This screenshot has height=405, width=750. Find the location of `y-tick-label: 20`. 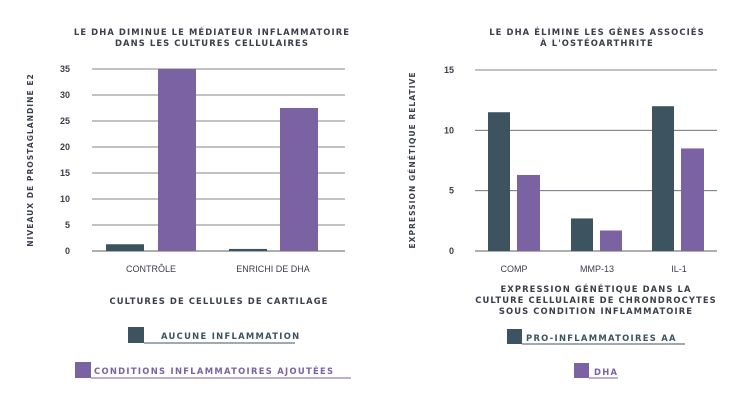

y-tick-label: 20 is located at coordinates (65, 147).